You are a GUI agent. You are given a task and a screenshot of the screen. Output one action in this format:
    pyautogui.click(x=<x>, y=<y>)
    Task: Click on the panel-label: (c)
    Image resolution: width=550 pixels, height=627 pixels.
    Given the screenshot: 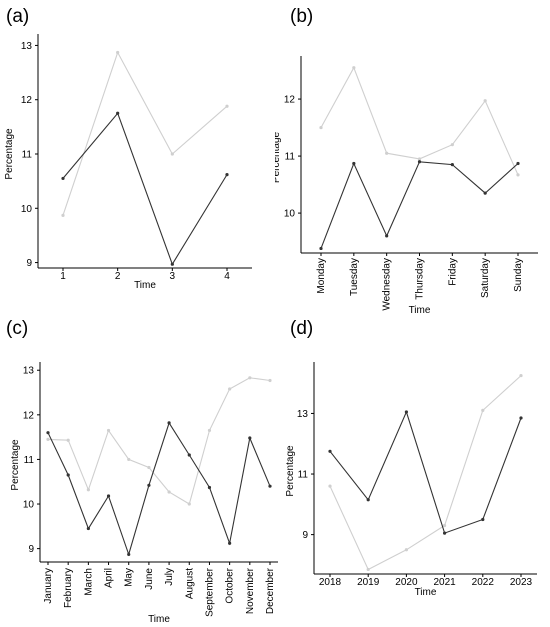 What is the action you would take?
    pyautogui.click(x=17, y=328)
    